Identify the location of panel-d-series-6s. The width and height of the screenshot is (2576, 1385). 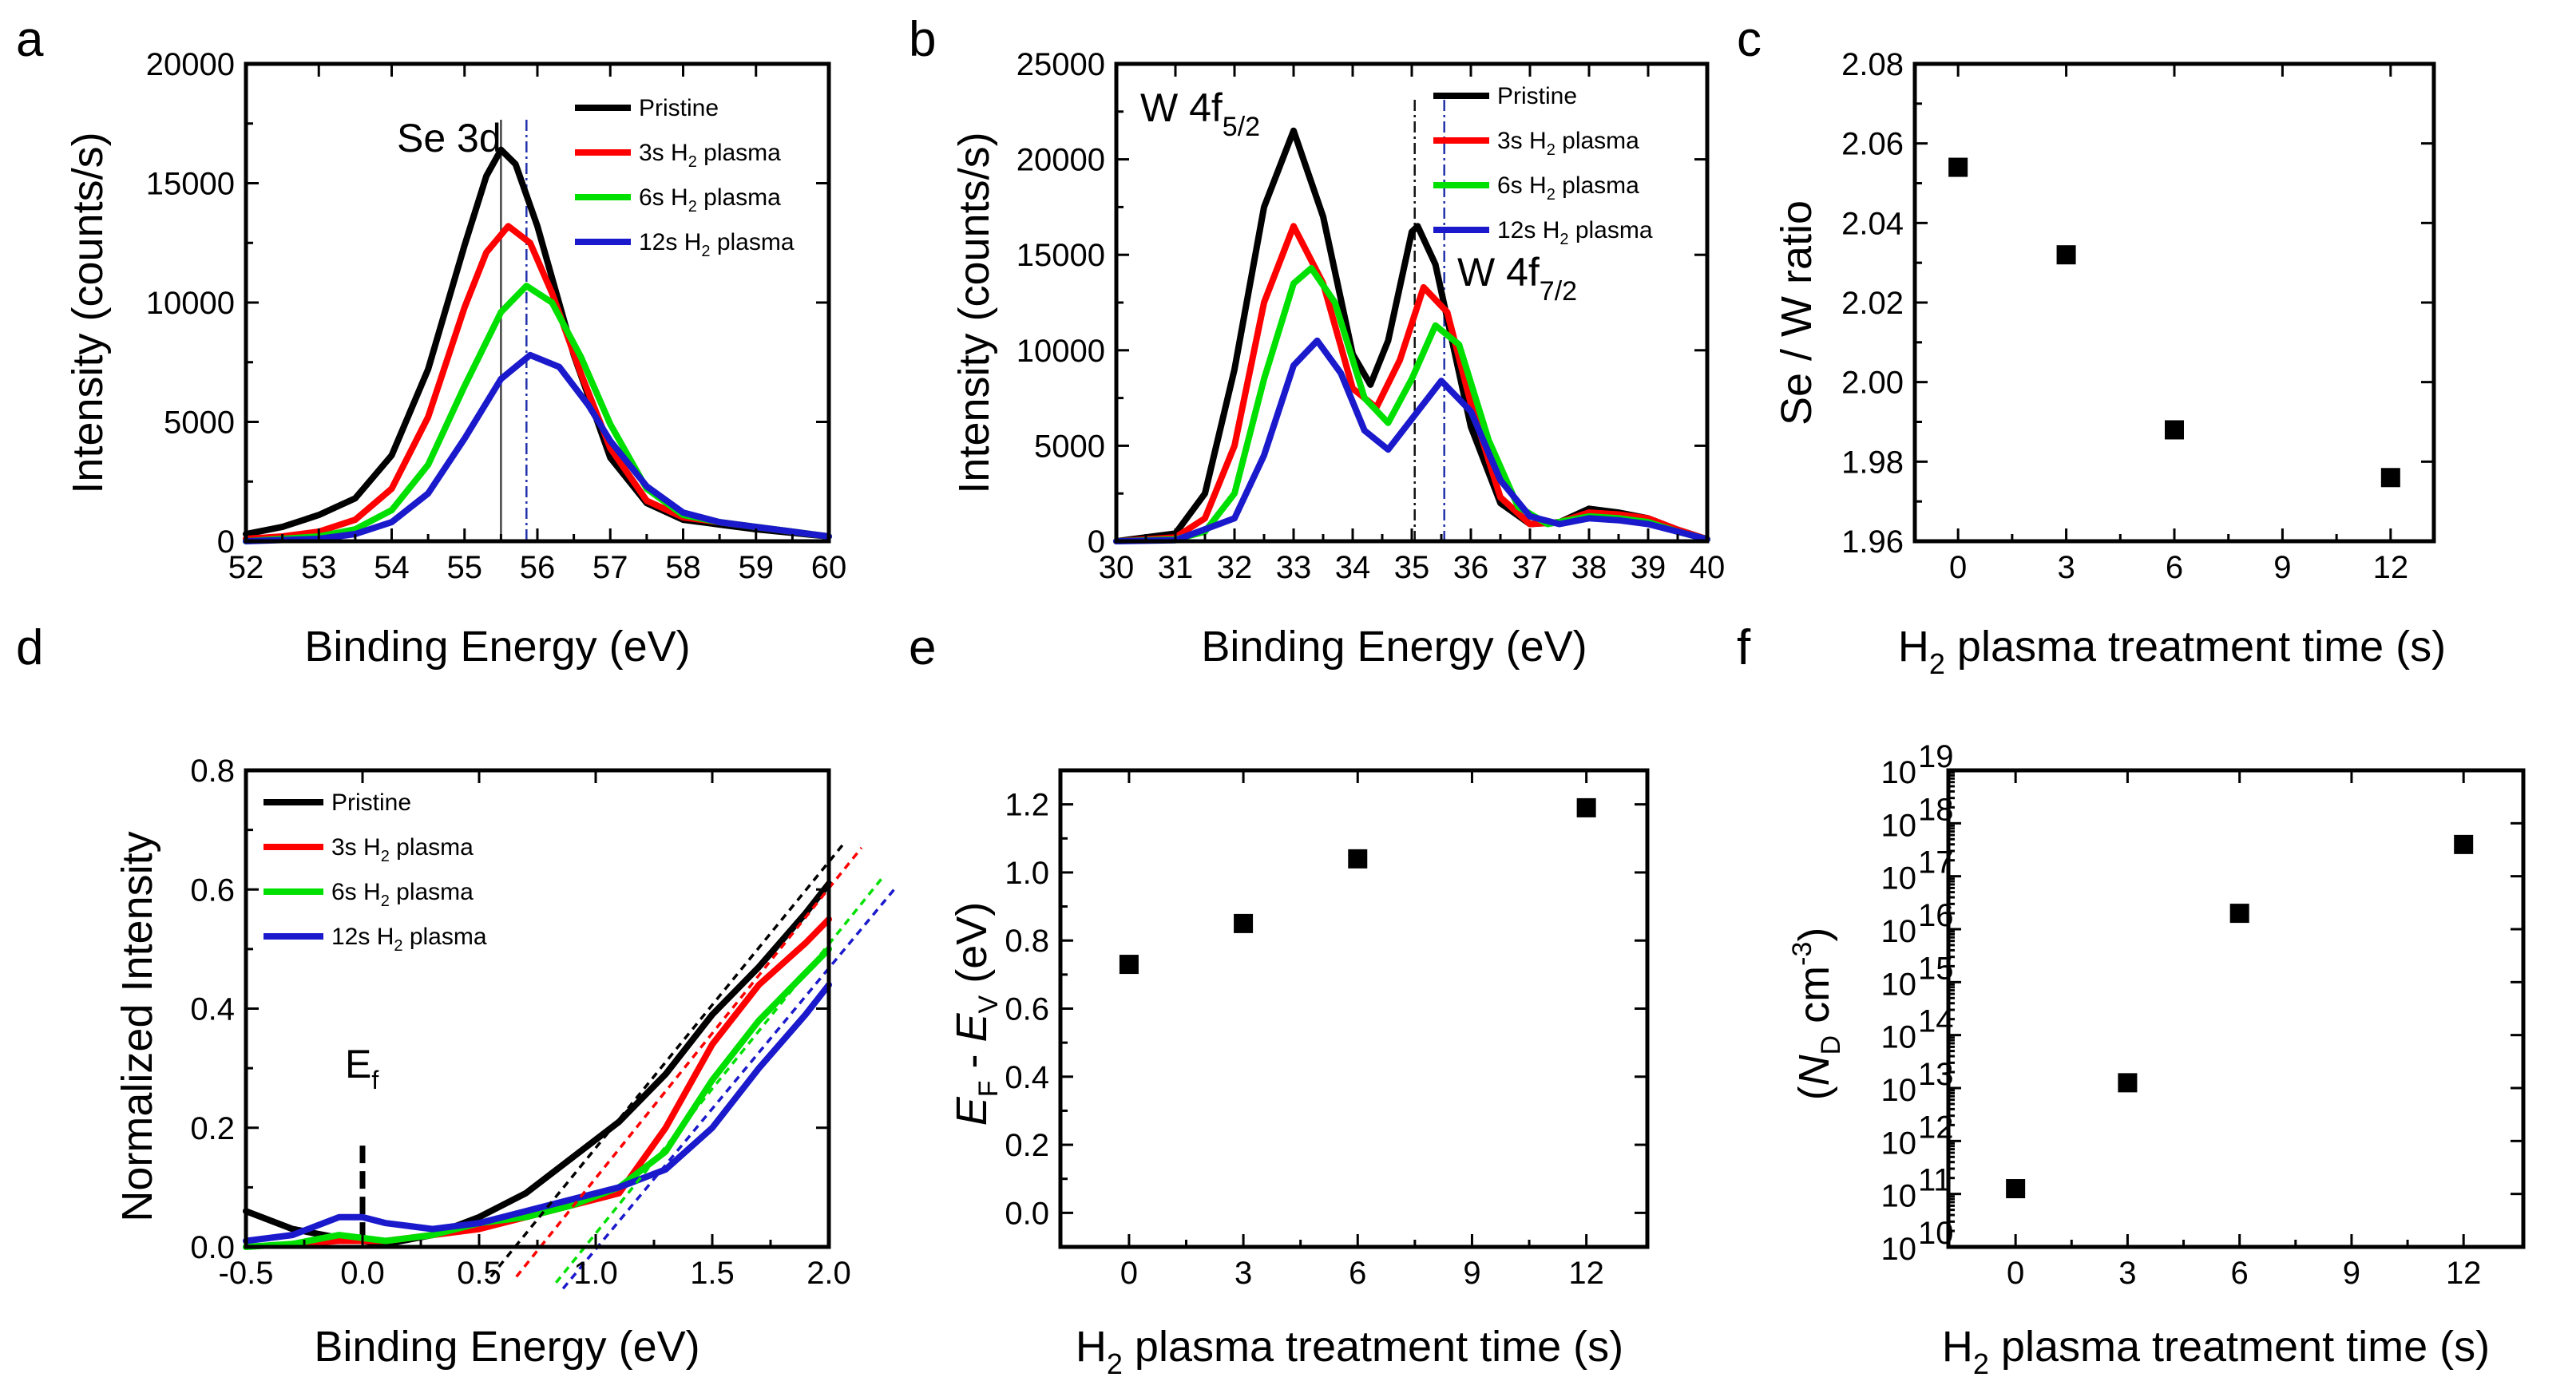
(537, 1097).